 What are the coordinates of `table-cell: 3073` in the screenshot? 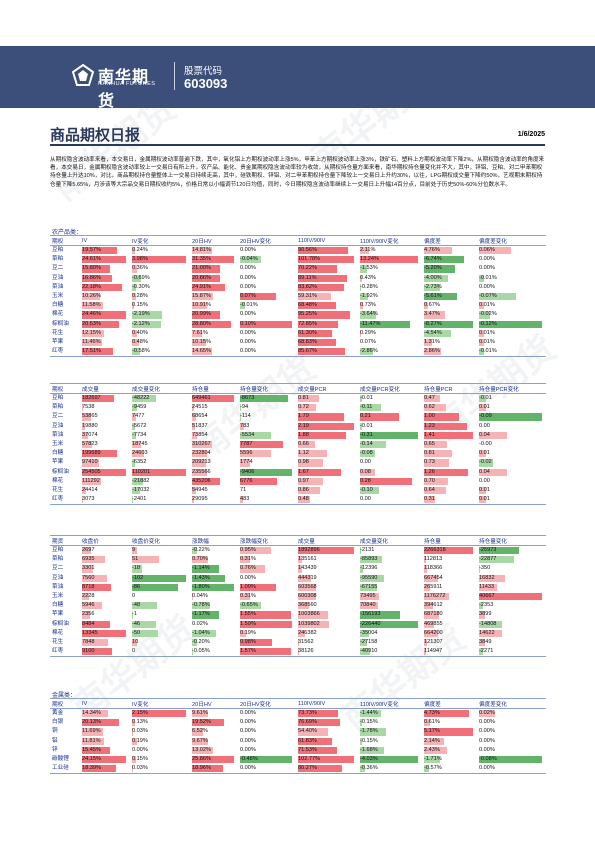 It's located at (105, 500).